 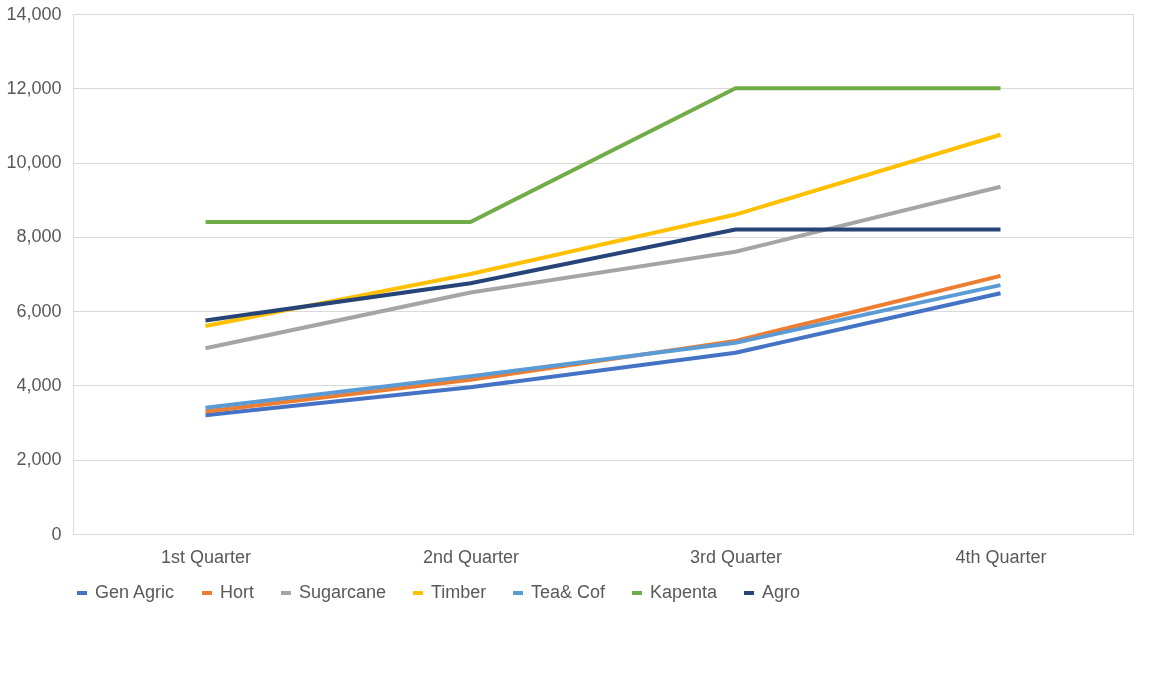 What do you see at coordinates (684, 592) in the screenshot?
I see `legend-label: Kapenta` at bounding box center [684, 592].